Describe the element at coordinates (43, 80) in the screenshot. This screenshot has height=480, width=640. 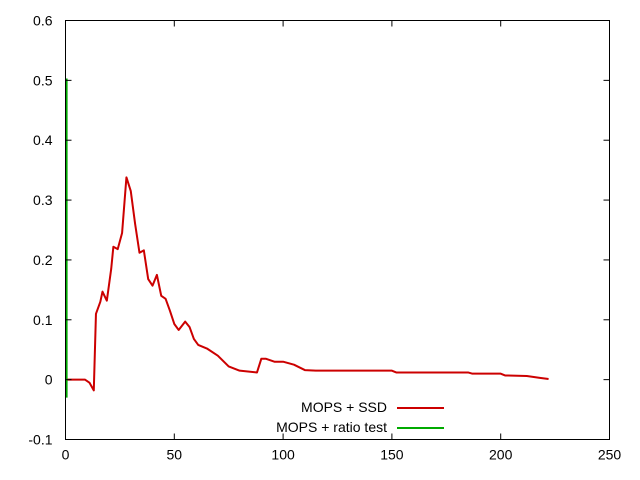
I see `y-tick-label: 0.5` at that location.